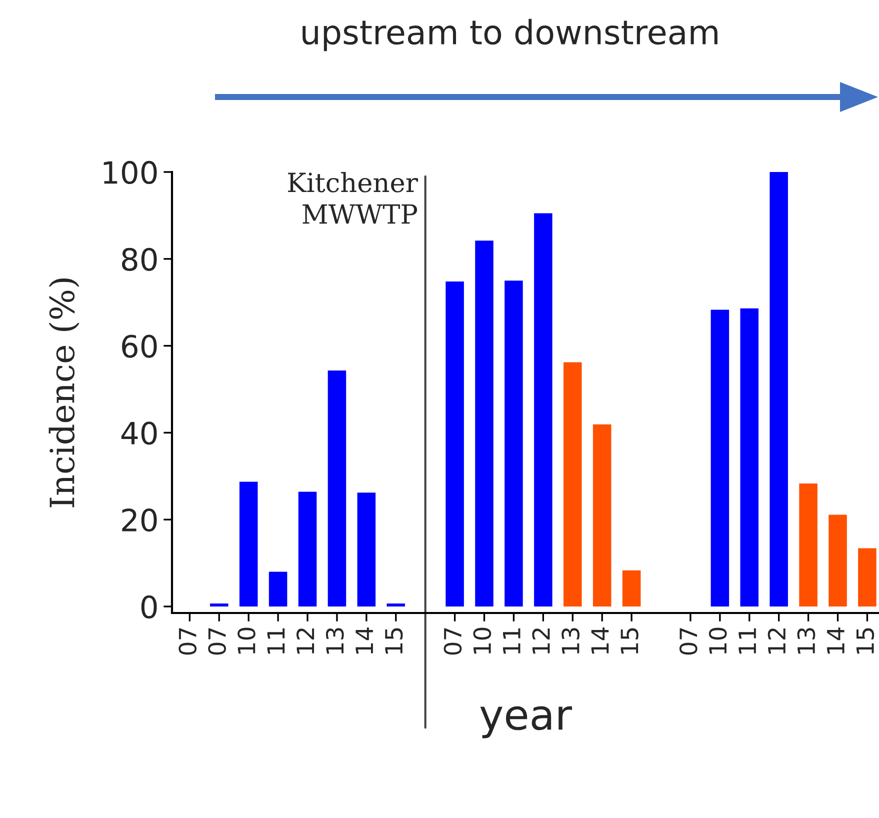  Describe the element at coordinates (139, 520) in the screenshot. I see `y-tick-label: 20` at that location.